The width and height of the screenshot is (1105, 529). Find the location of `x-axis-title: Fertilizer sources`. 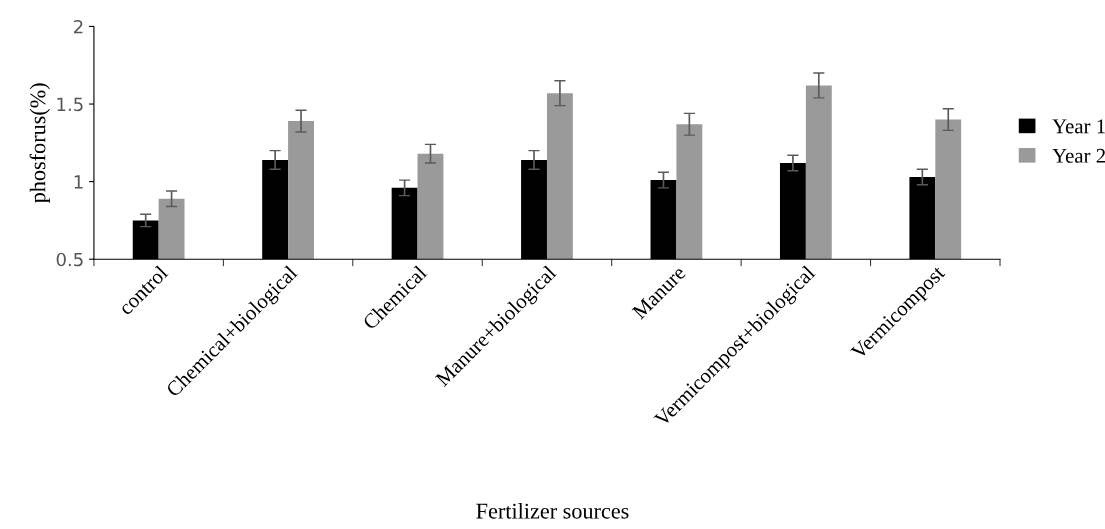

x-axis-title: Fertilizer sources is located at coordinates (552, 511).